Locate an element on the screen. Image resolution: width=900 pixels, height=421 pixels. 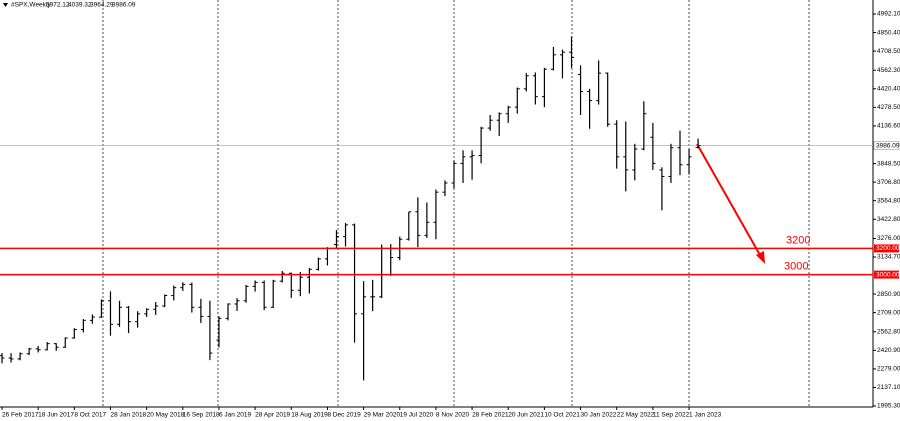
forecast-arrow is located at coordinates (730, 203).